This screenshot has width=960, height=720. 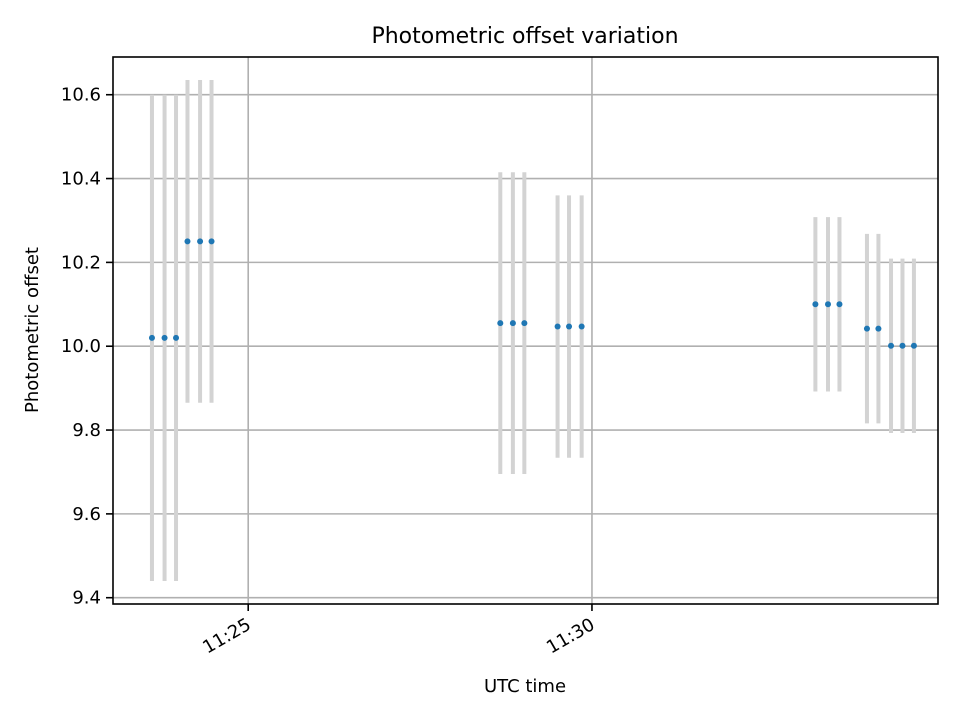 I want to click on y-tick-label: 10.0, so click(x=81, y=346).